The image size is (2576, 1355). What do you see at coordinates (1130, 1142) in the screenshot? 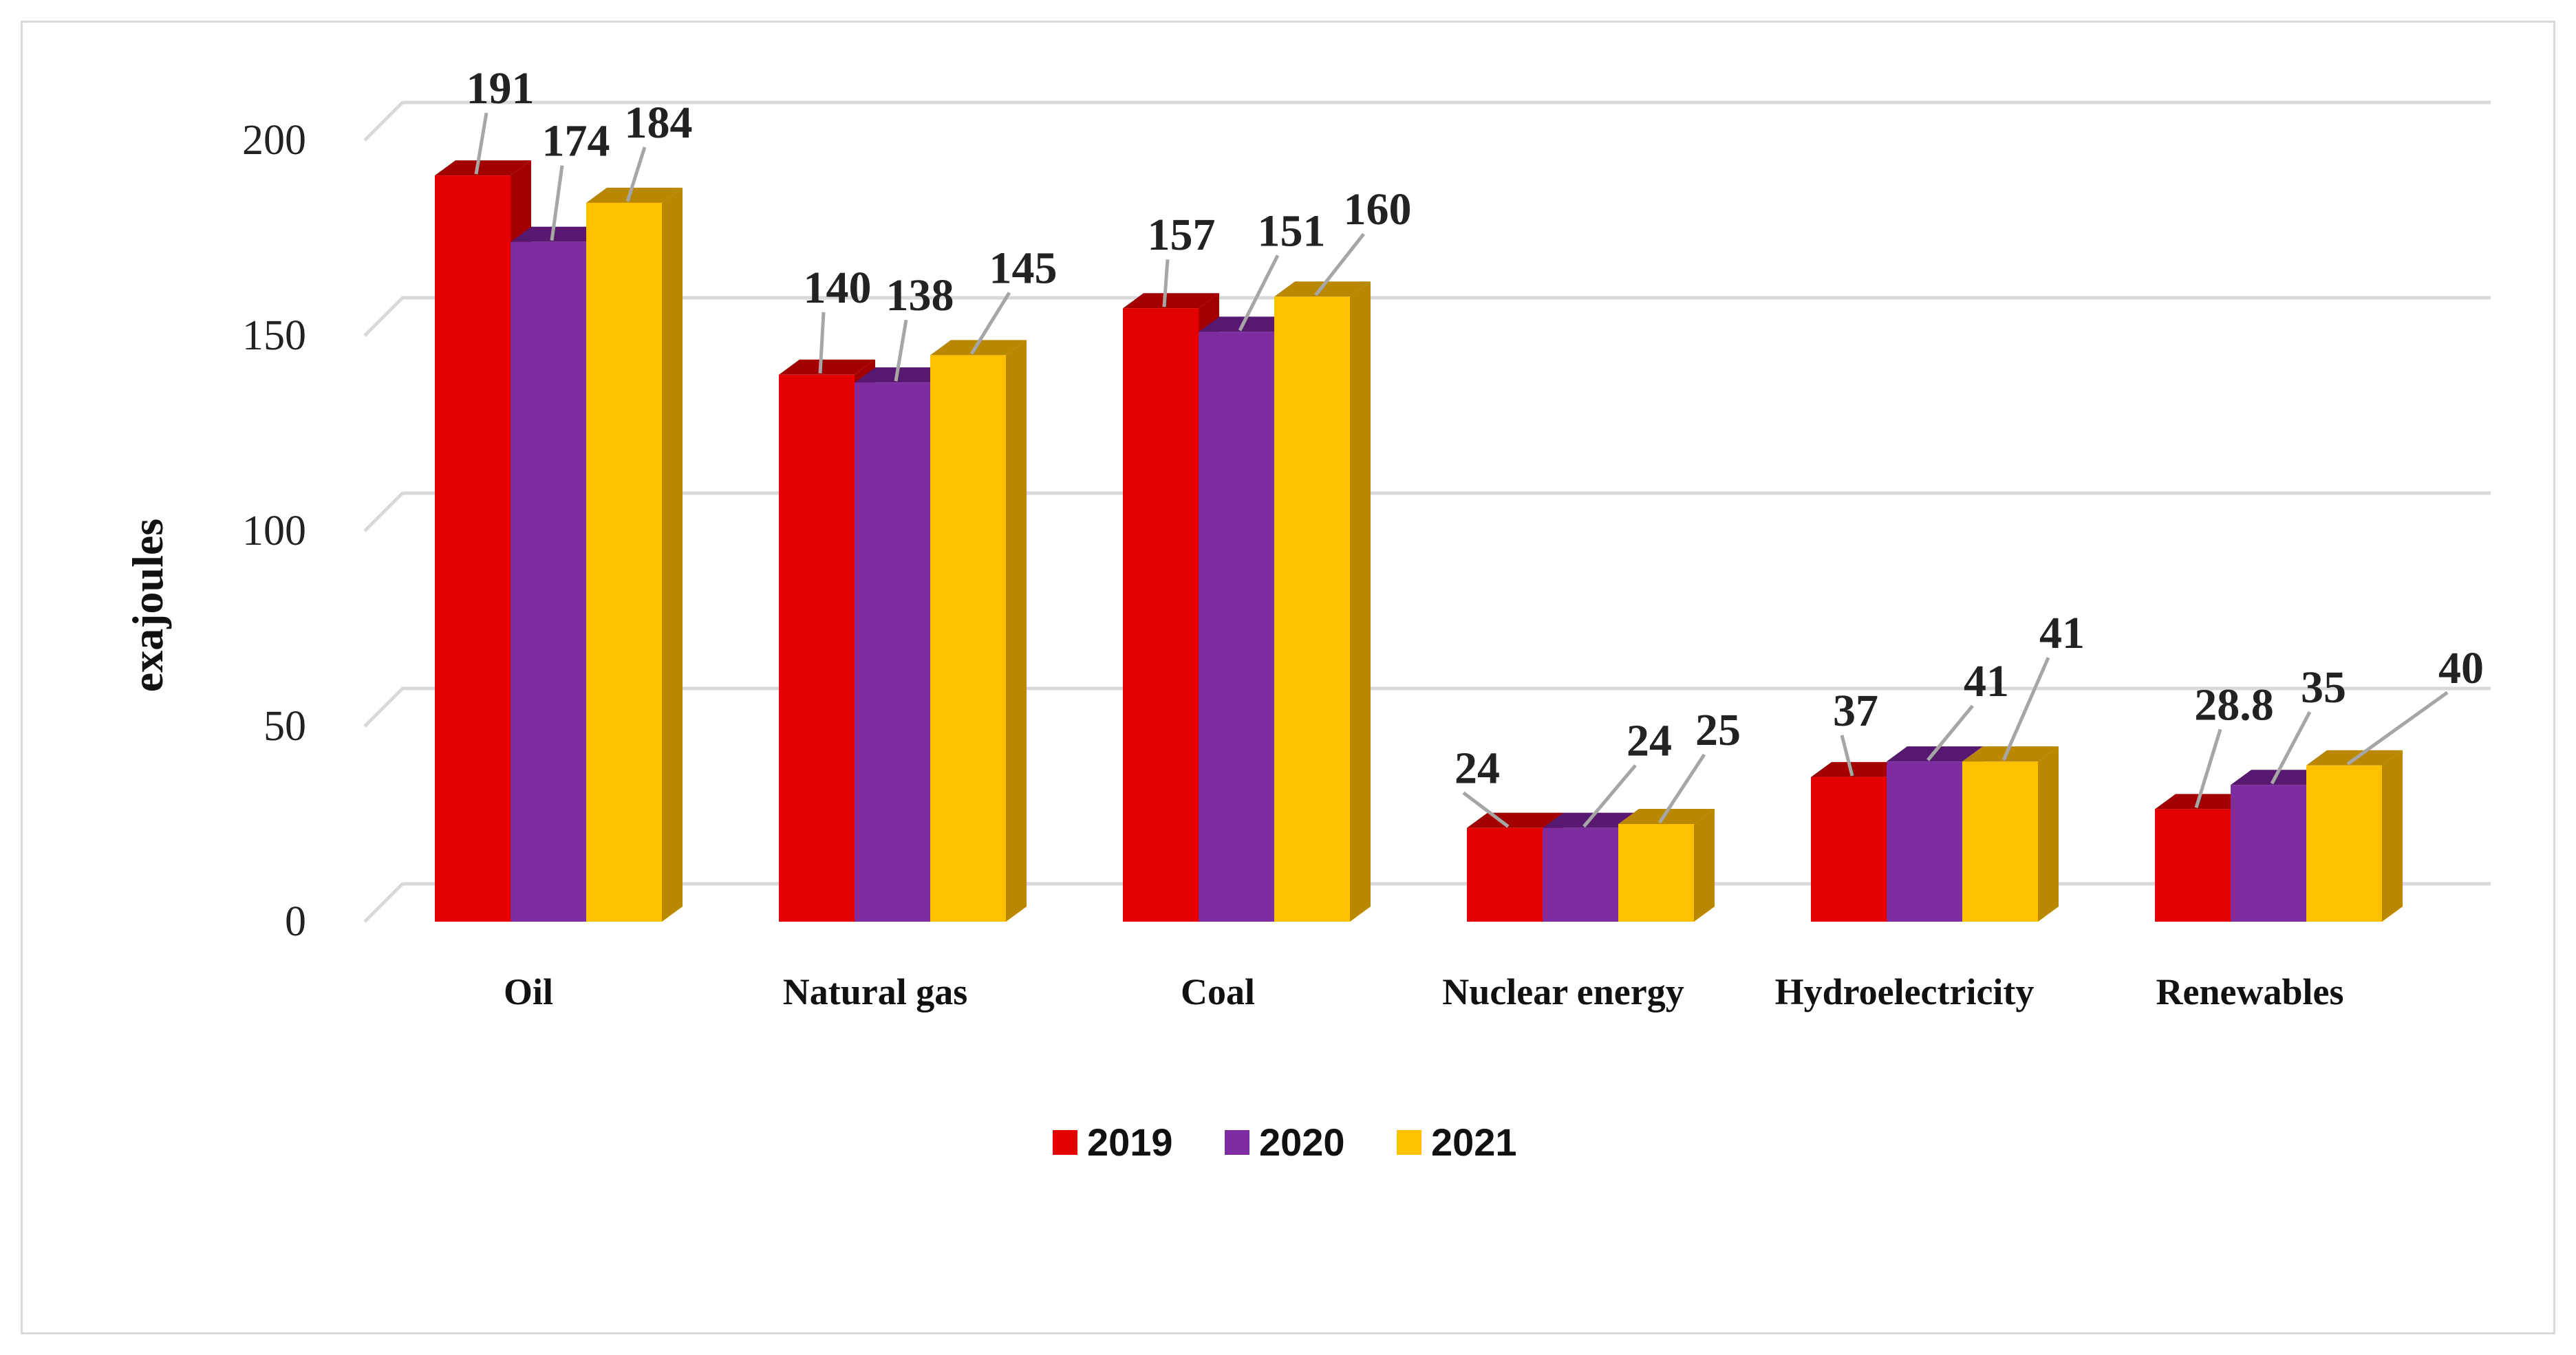
I see `legend-label: 2019` at bounding box center [1130, 1142].